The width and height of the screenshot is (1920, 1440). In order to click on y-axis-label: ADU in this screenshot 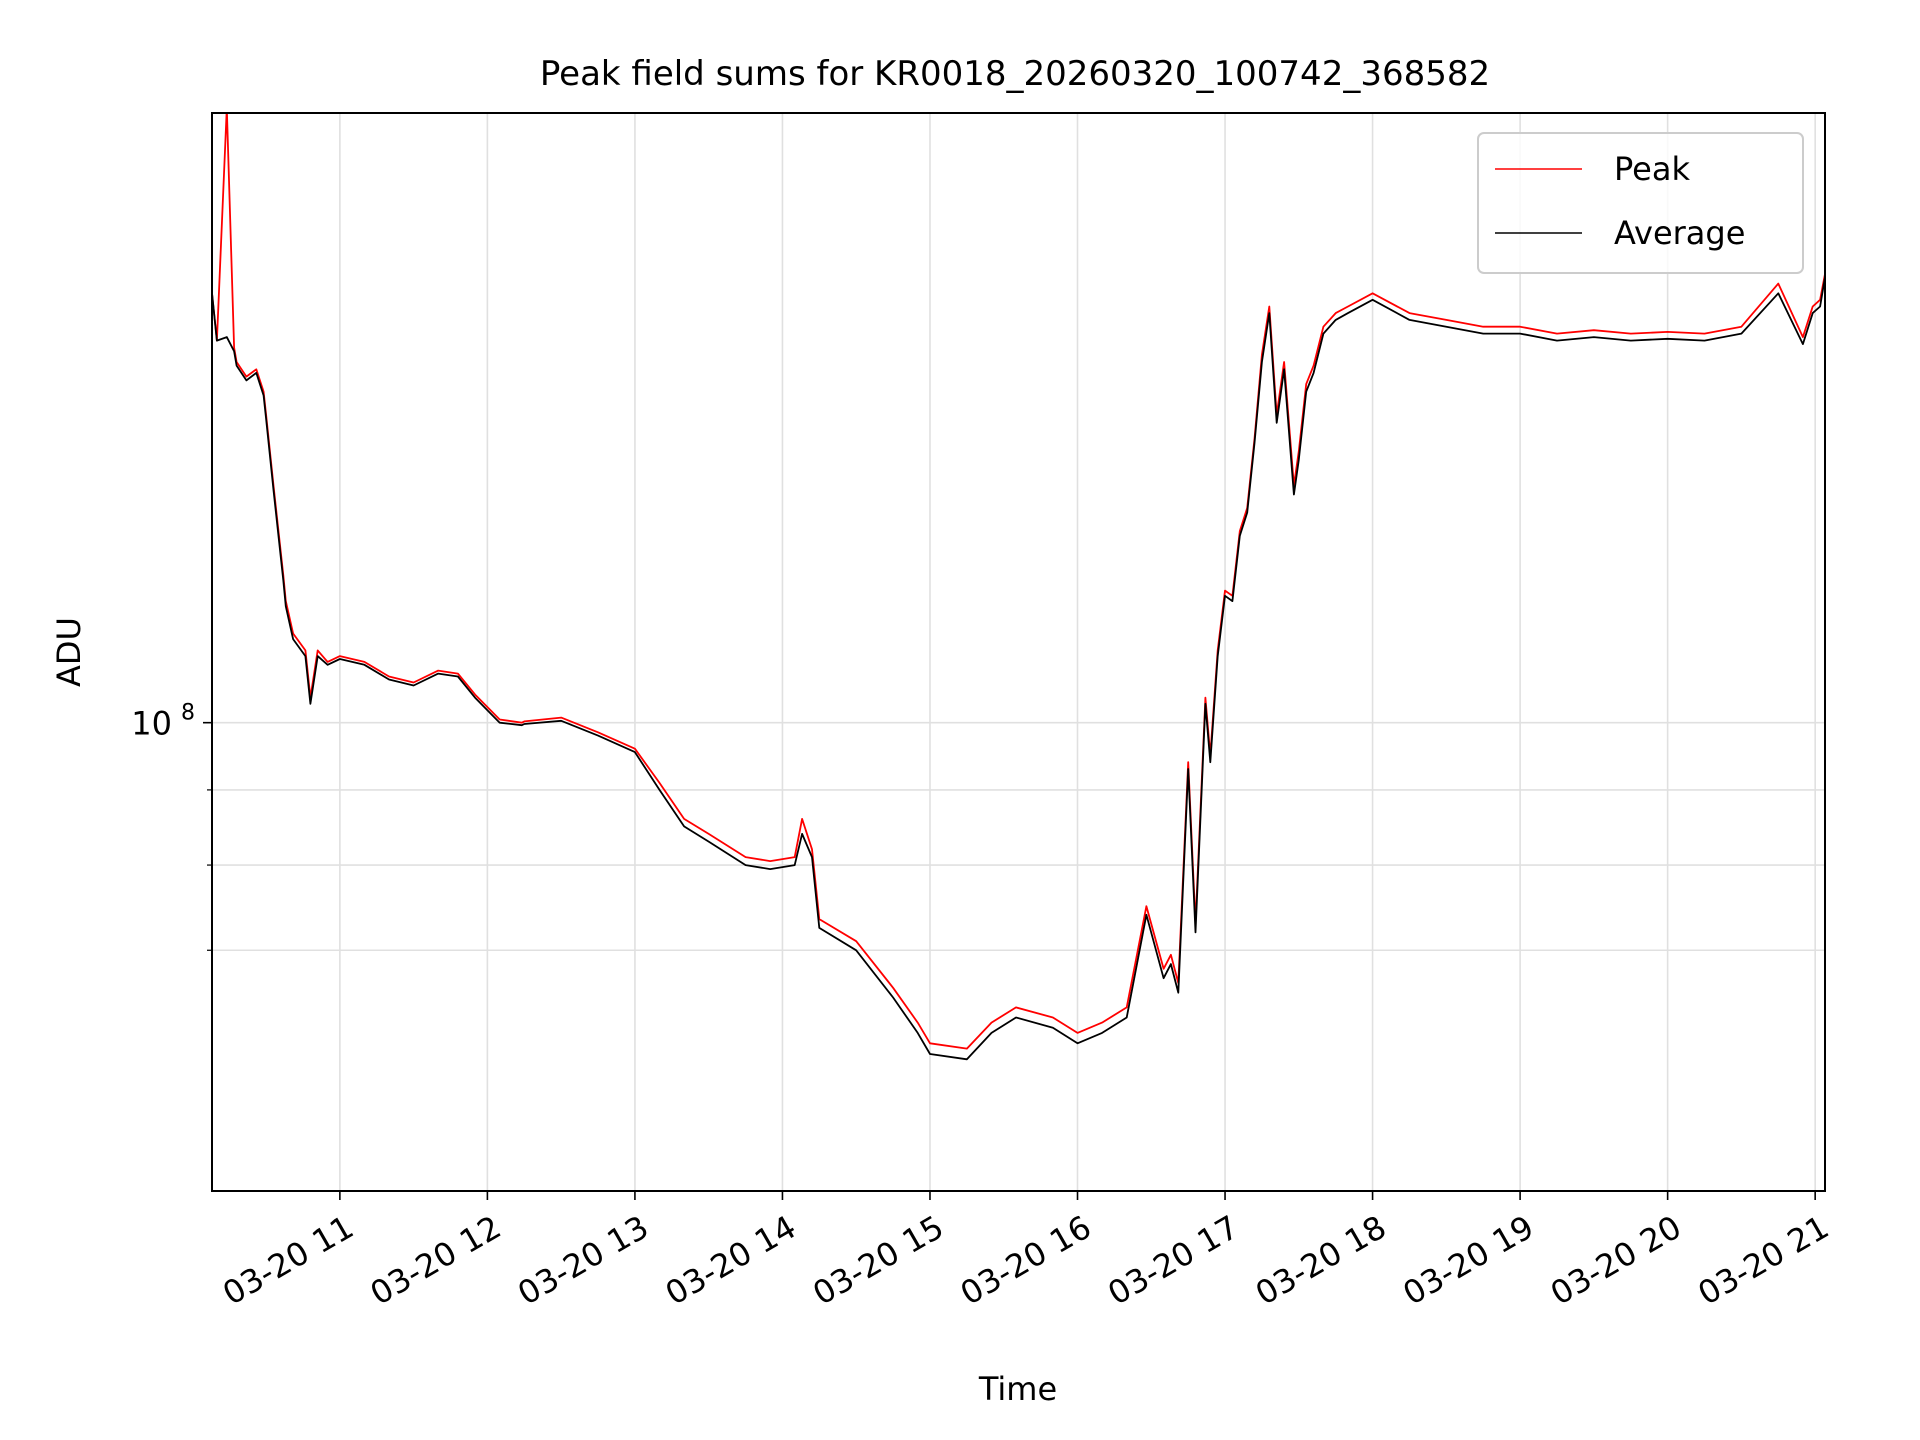, I will do `click(69, 652)`.